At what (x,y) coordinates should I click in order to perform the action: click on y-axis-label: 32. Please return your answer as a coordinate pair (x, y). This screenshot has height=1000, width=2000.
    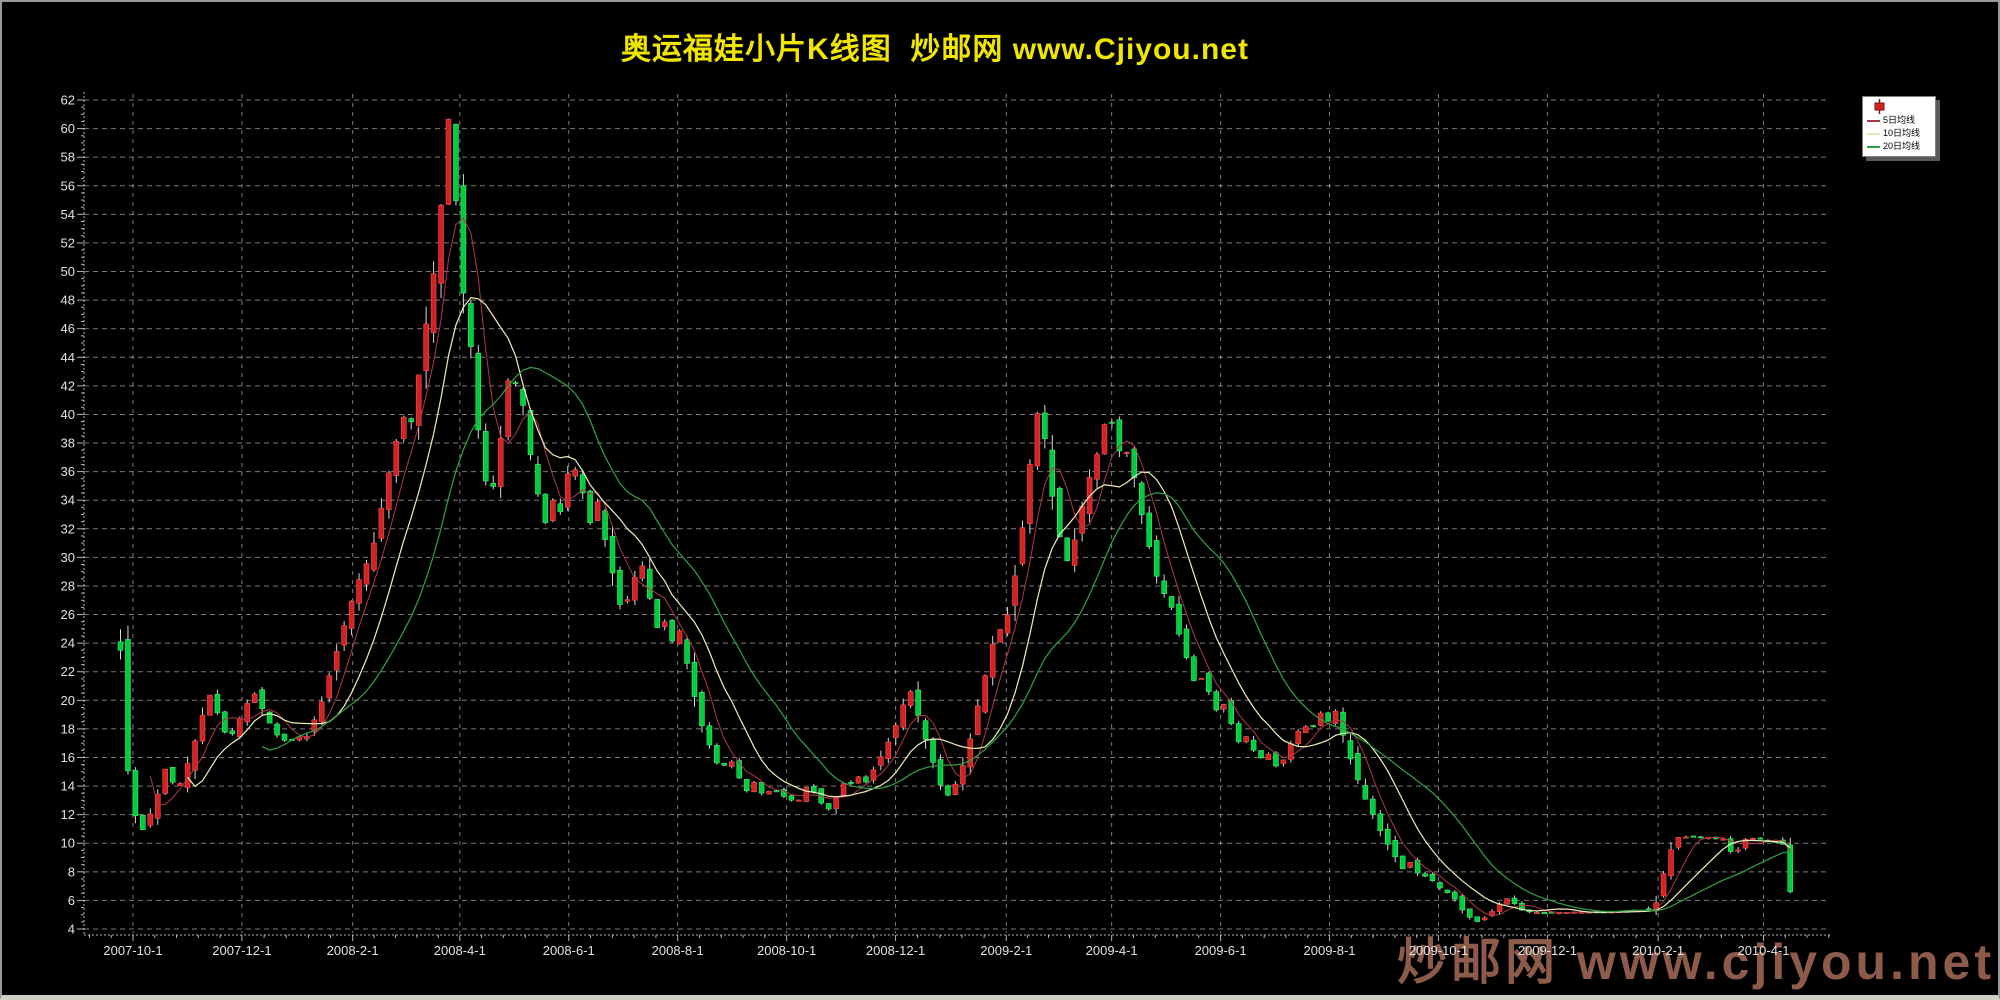
    Looking at the image, I should click on (68, 528).